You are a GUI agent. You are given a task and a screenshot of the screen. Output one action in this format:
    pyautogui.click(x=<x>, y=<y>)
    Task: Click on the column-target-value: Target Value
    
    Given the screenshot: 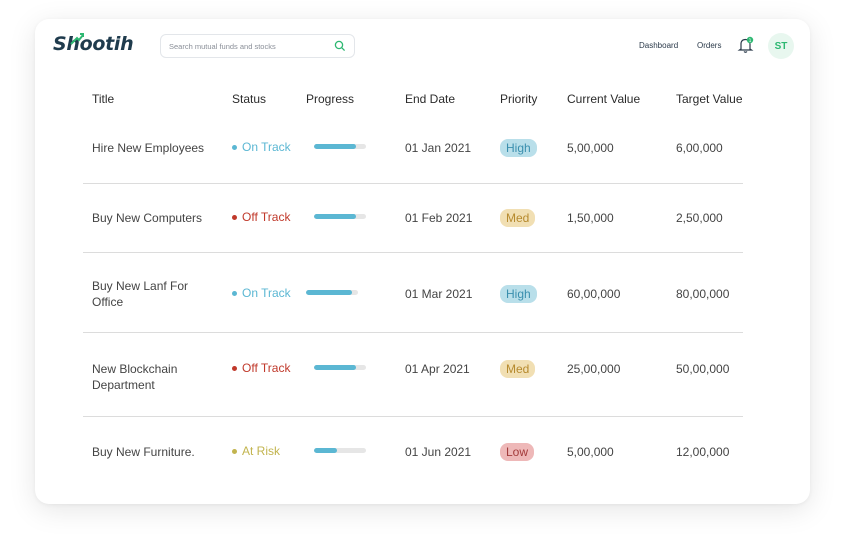 What is the action you would take?
    pyautogui.click(x=709, y=99)
    